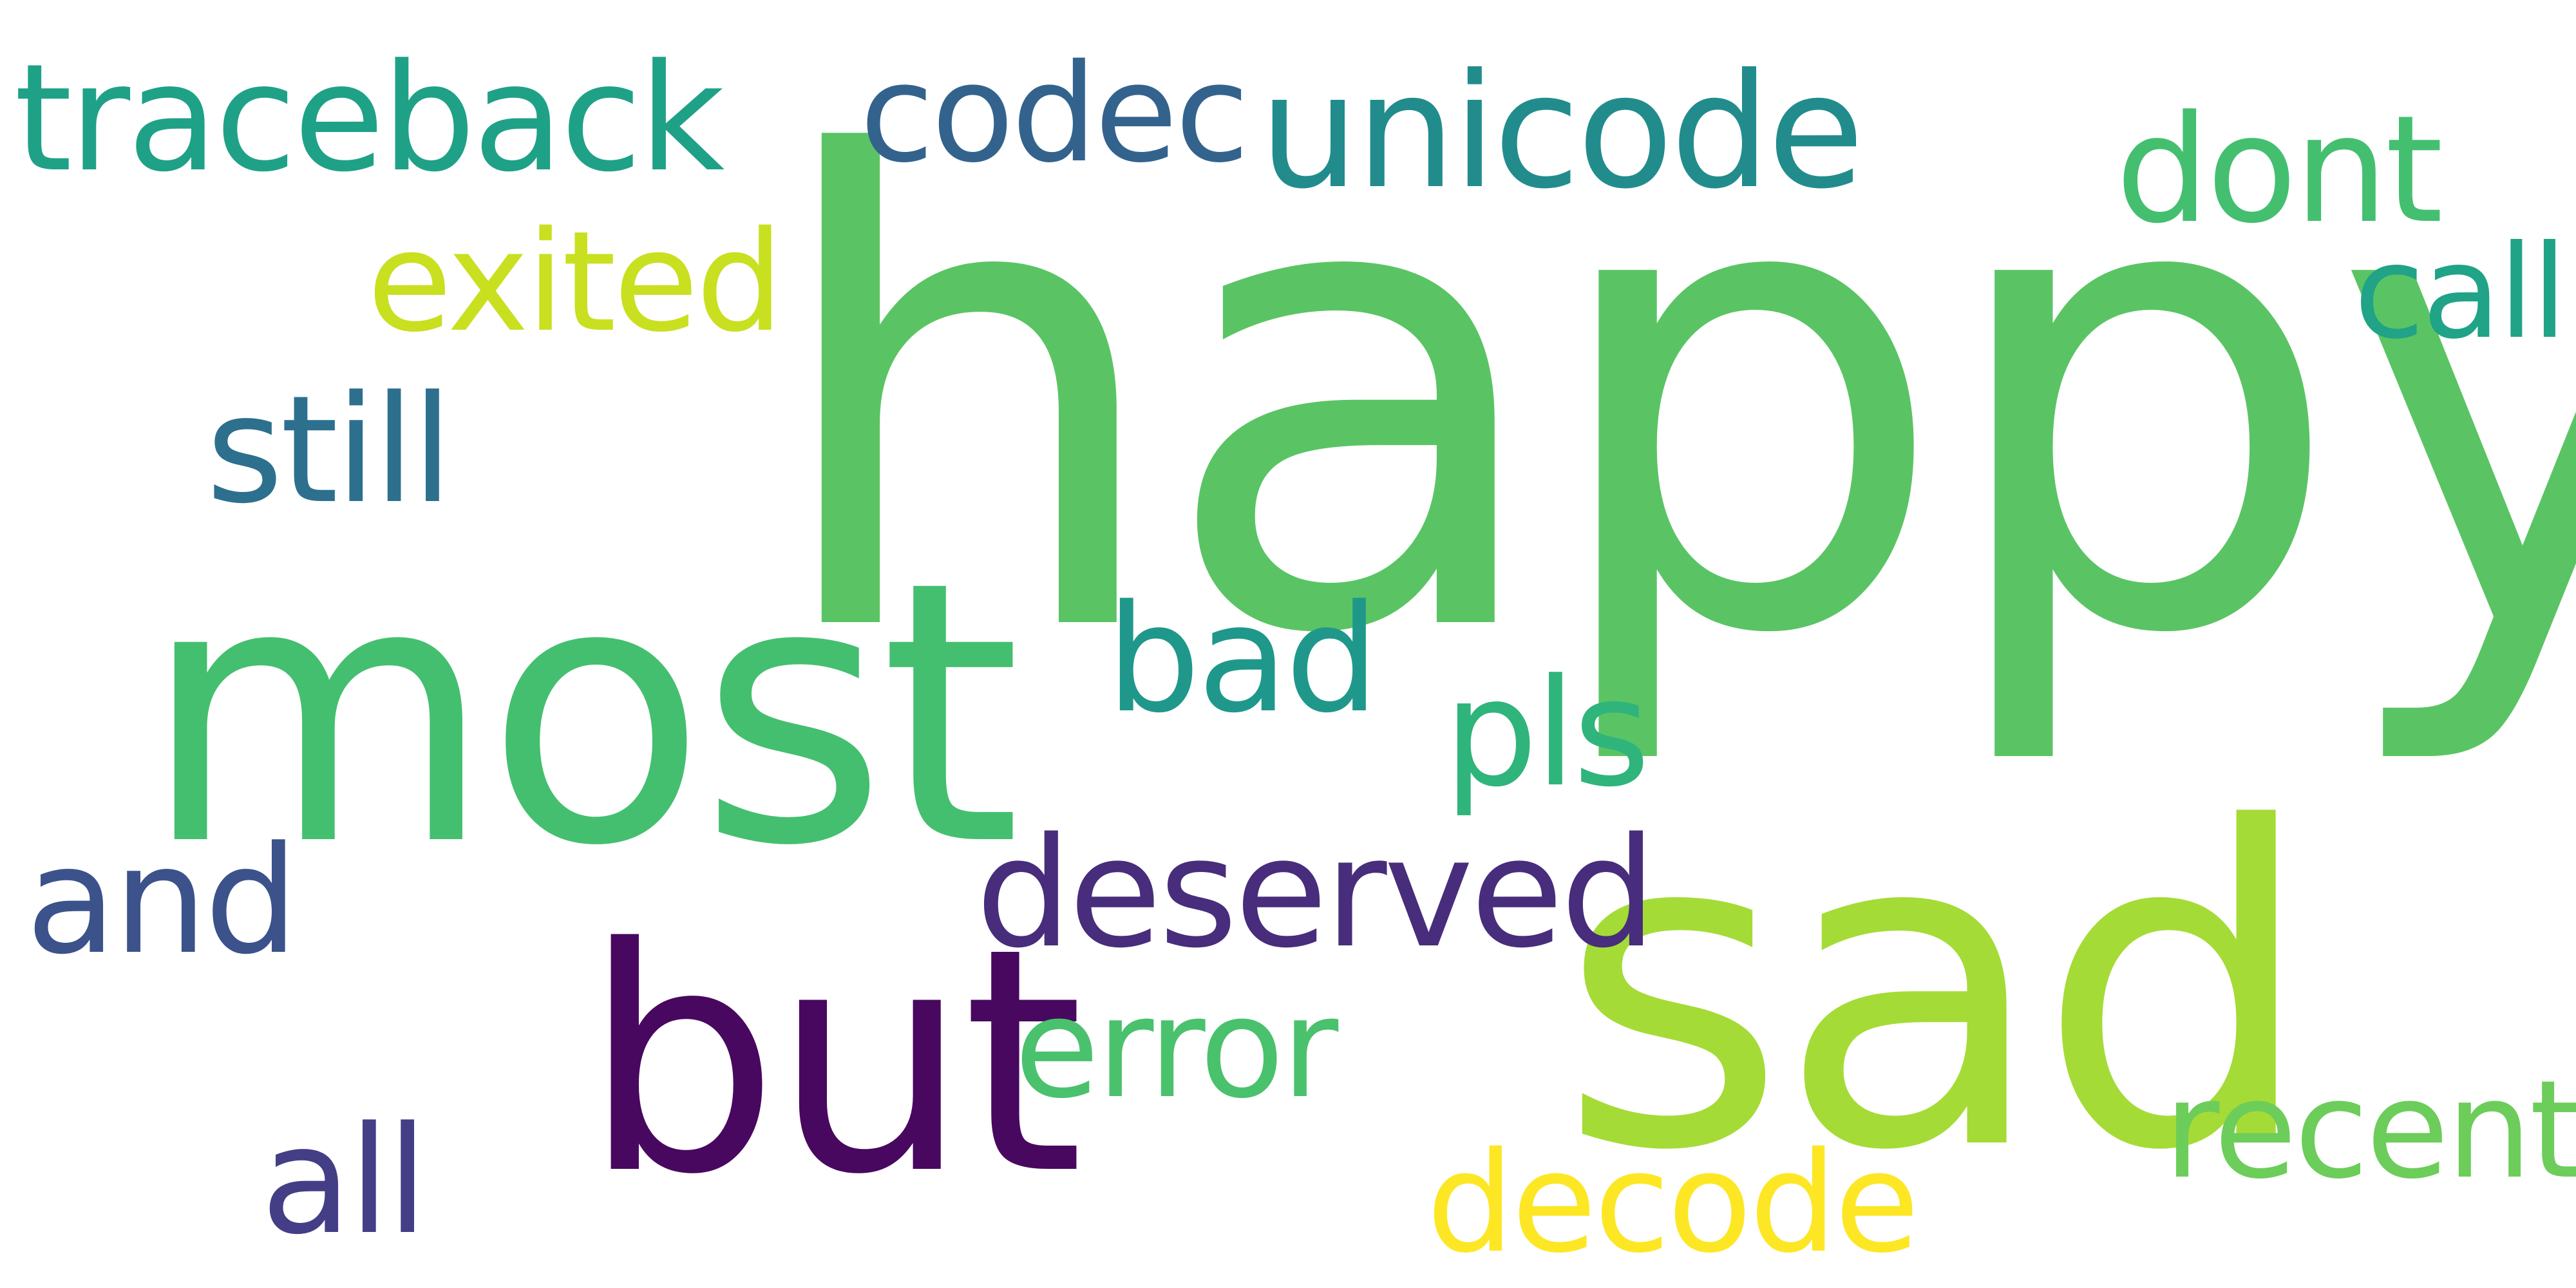 The height and width of the screenshot is (1288, 2576). Describe the element at coordinates (369, 119) in the screenshot. I see `word-traceback: traceback` at that location.